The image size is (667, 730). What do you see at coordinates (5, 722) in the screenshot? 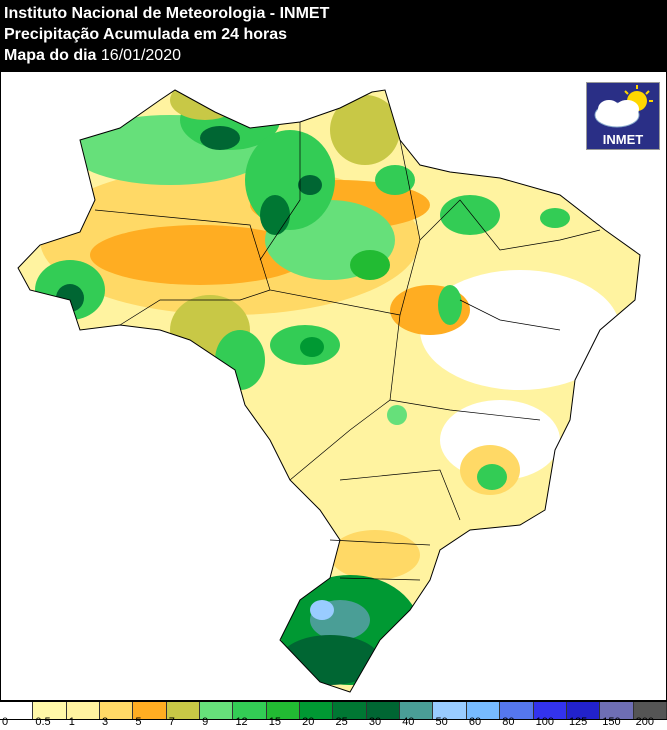
I see `legend-label: 0` at bounding box center [5, 722].